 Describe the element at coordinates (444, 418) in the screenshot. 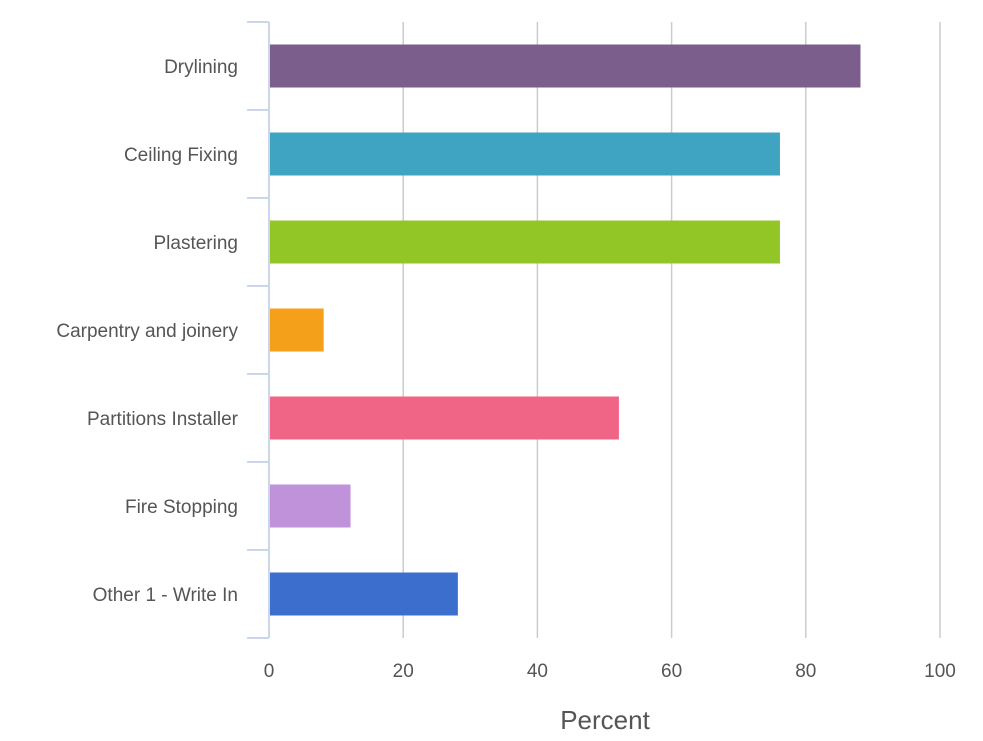

I see `bar-partitions-installer` at that location.